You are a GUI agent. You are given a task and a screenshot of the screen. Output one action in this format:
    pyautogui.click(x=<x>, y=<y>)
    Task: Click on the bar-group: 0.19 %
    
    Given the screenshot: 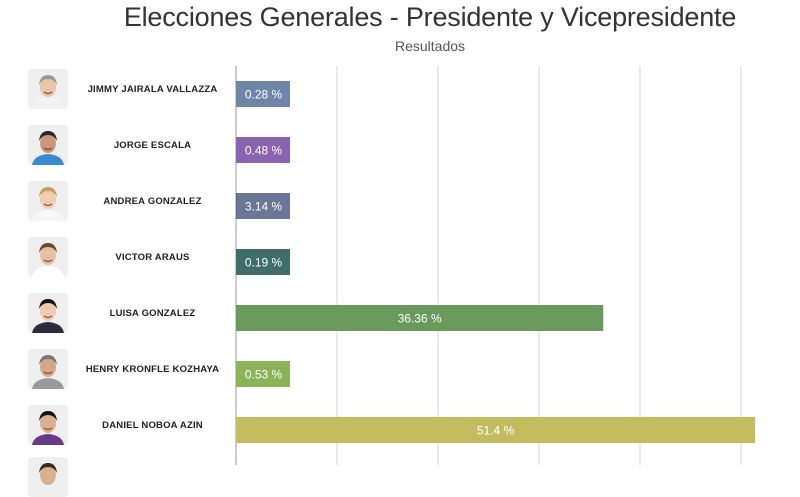 What is the action you would take?
    pyautogui.click(x=263, y=262)
    